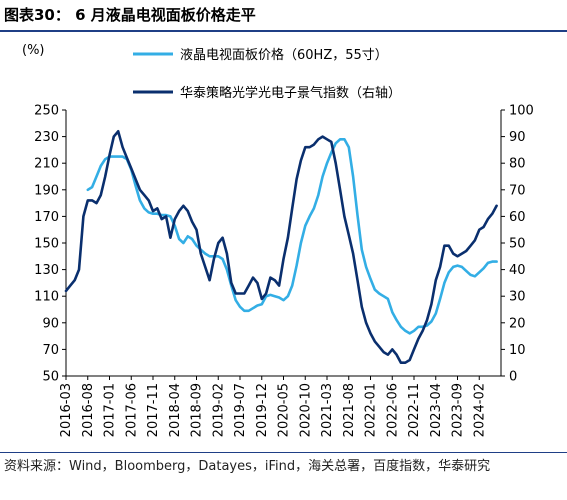  What do you see at coordinates (521, 111) in the screenshot?
I see `y-tick-label-right: 100` at bounding box center [521, 111].